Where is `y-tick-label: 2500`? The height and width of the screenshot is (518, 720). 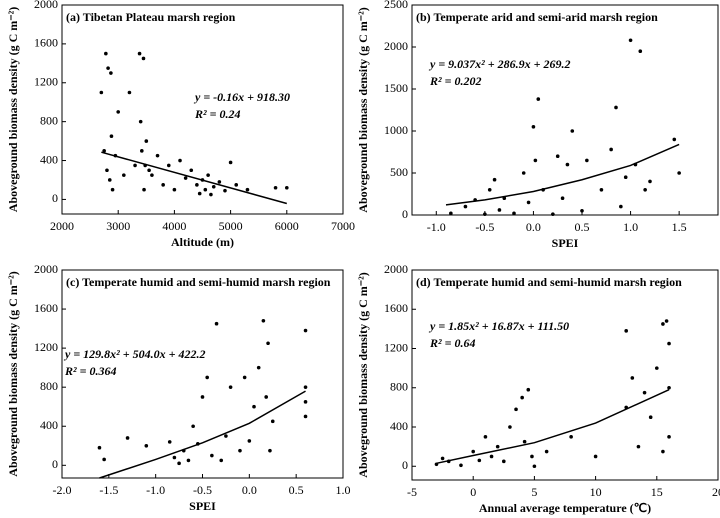 y-tick-label: 2500 is located at coordinates (396, 5).